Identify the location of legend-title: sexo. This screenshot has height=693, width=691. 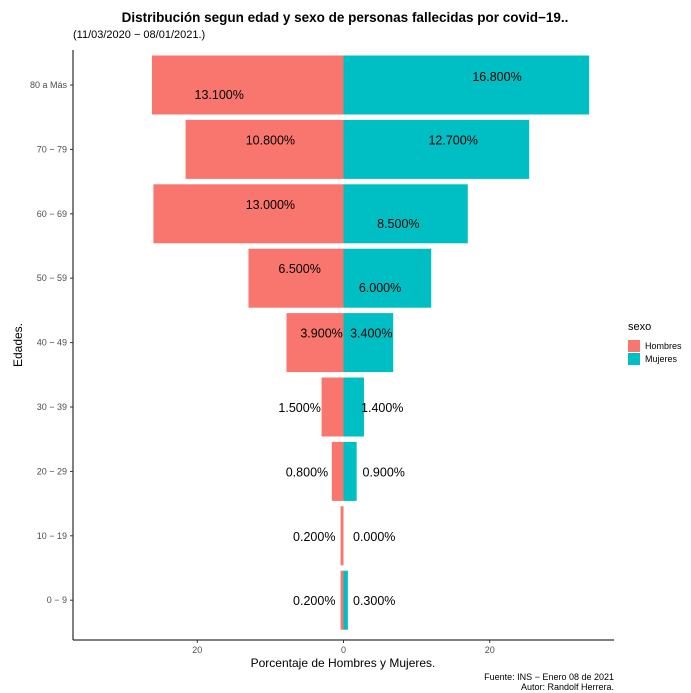
(639, 327).